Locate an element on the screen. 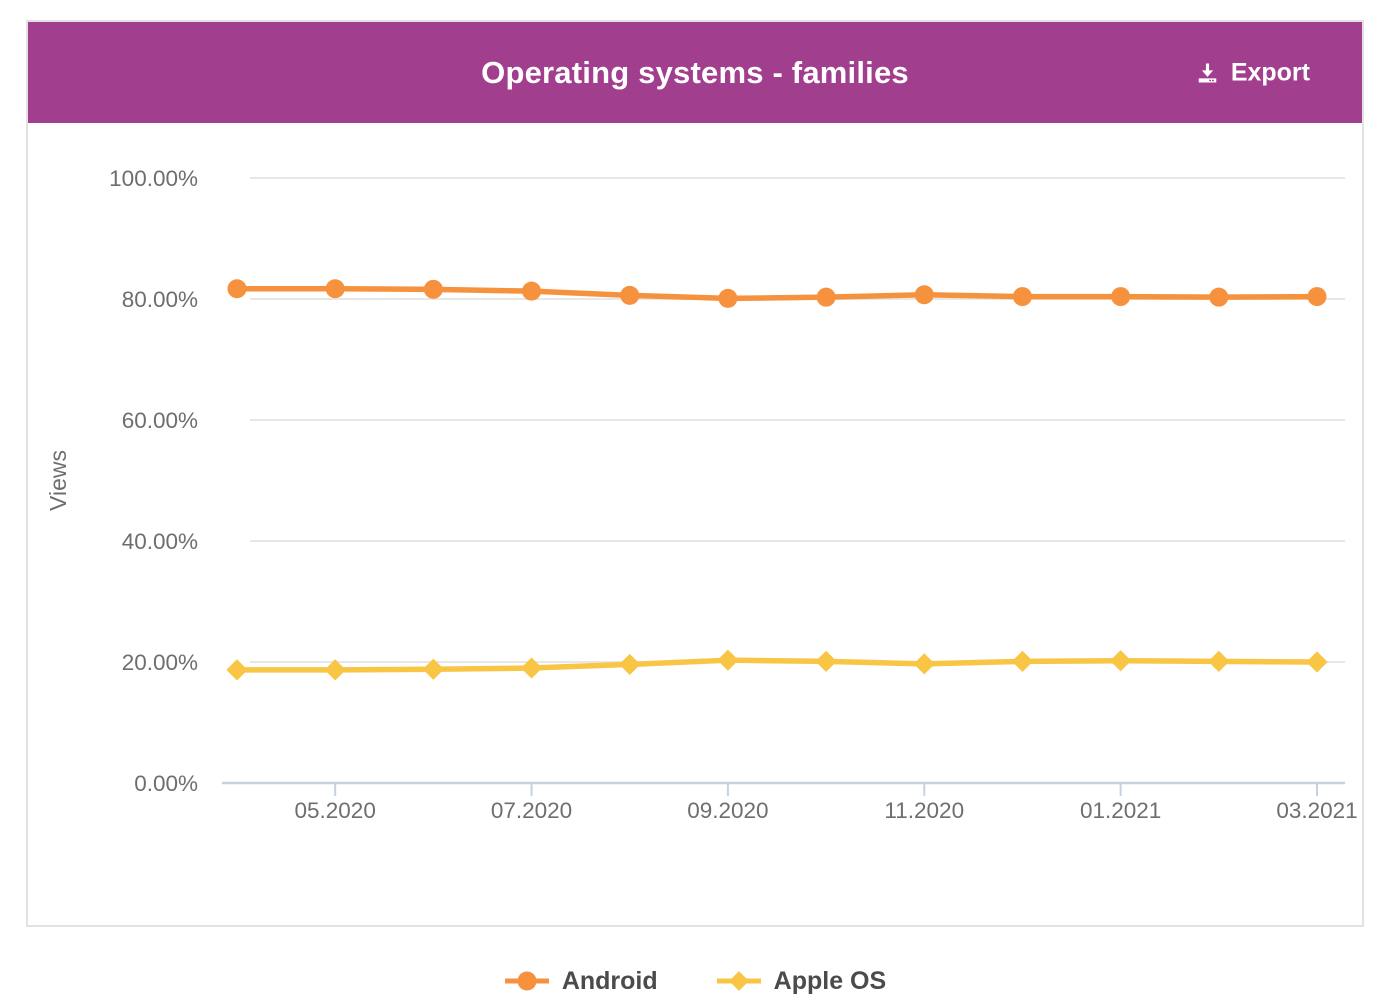 Image resolution: width=1392 pixels, height=1003 pixels. export-button-label: Export is located at coordinates (1270, 72).